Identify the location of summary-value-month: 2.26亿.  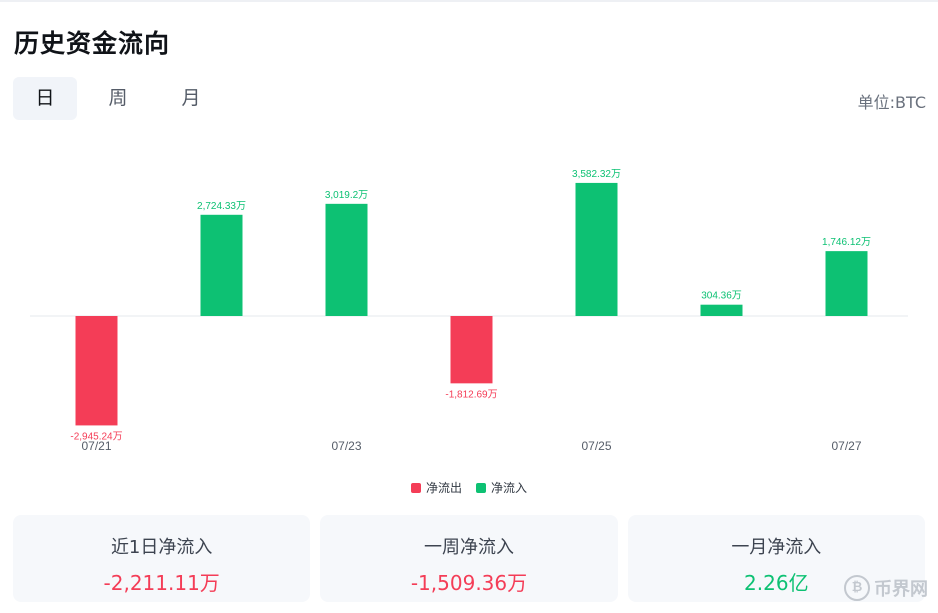
(776, 583).